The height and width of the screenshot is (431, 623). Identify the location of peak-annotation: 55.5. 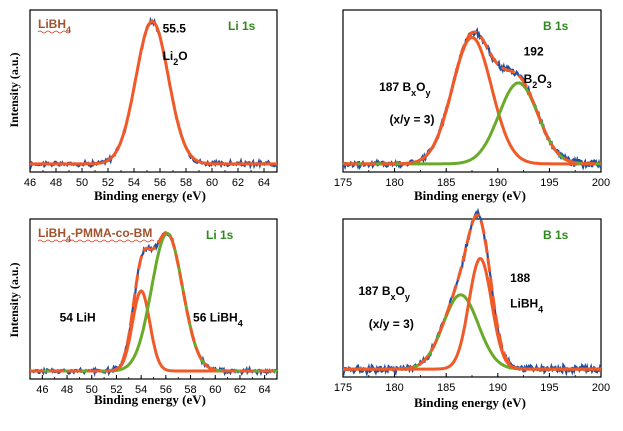
(175, 29).